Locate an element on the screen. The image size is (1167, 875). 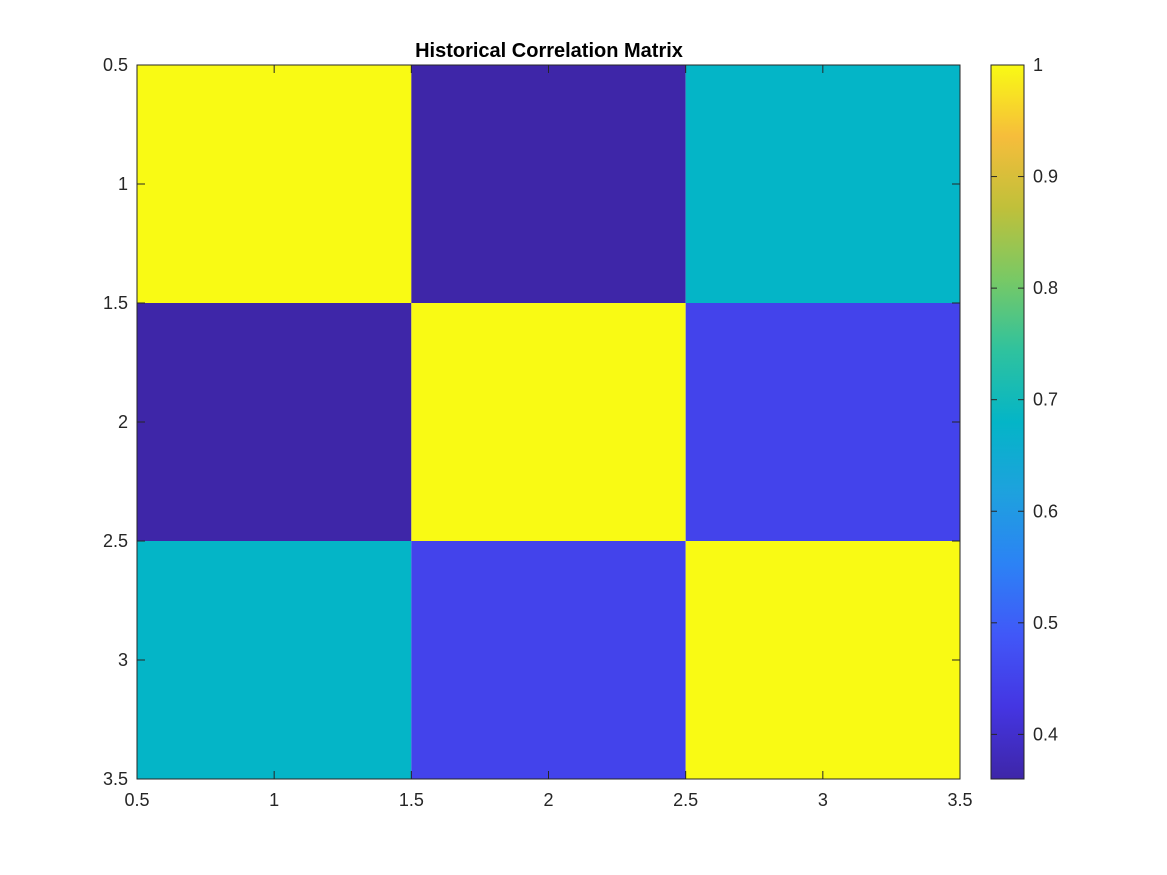
x-tick-label: 1 is located at coordinates (274, 800).